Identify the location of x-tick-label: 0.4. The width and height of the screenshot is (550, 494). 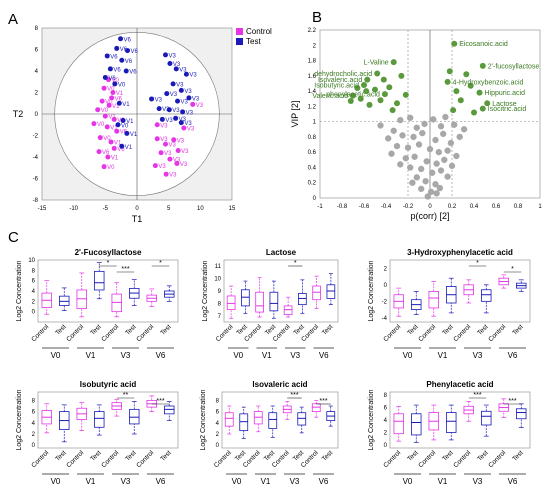
(474, 207).